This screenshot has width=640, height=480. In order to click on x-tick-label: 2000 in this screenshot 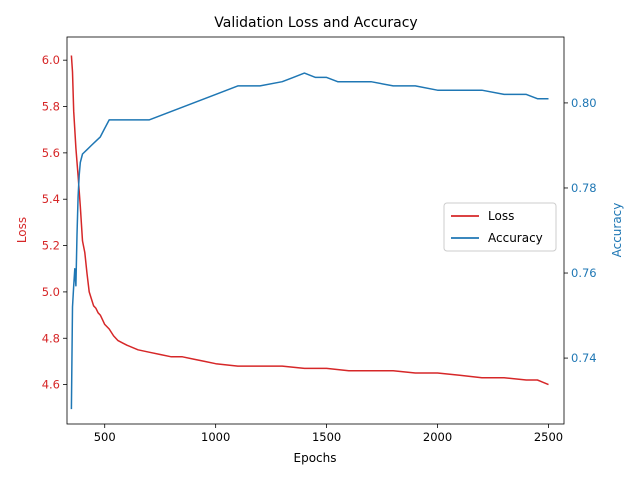, I will do `click(437, 437)`.